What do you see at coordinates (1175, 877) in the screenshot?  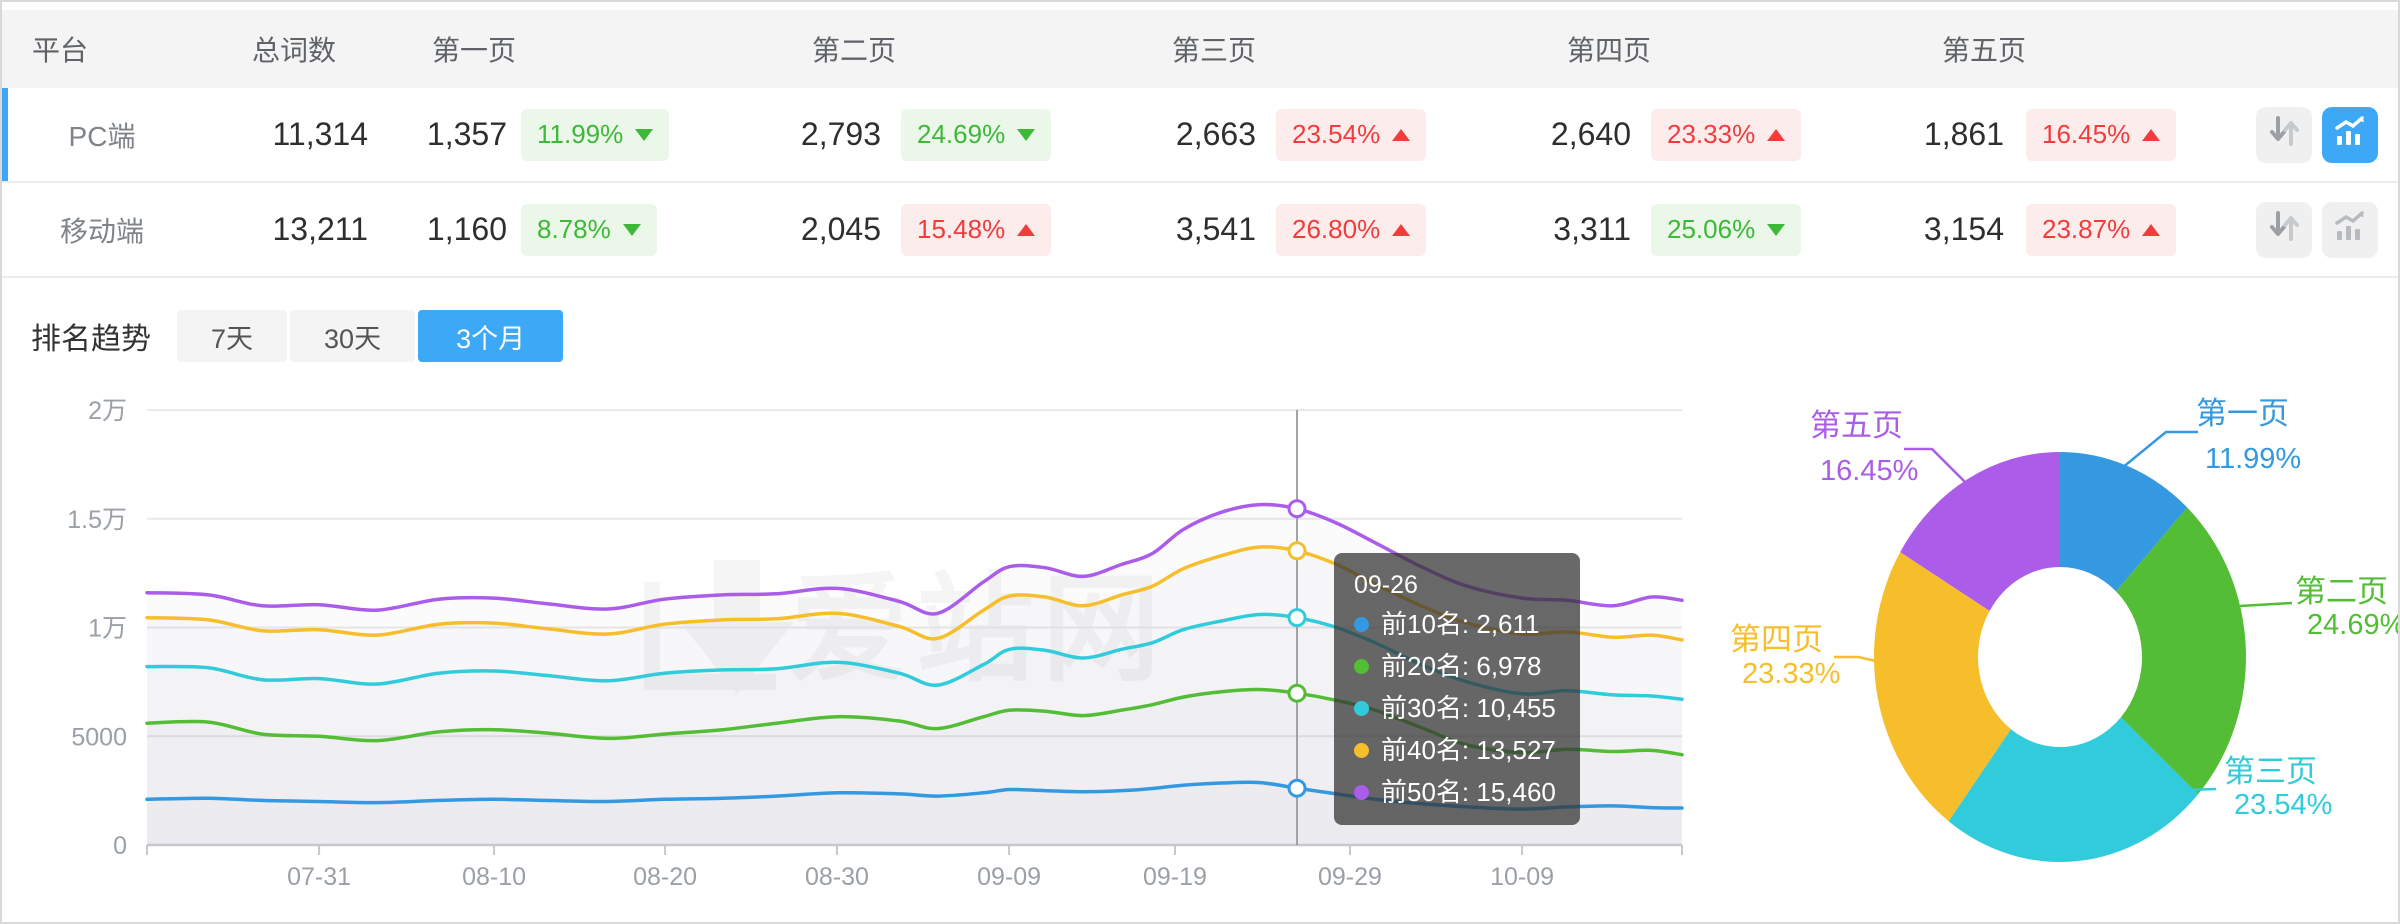 I see `x-axis-label: 09-19` at bounding box center [1175, 877].